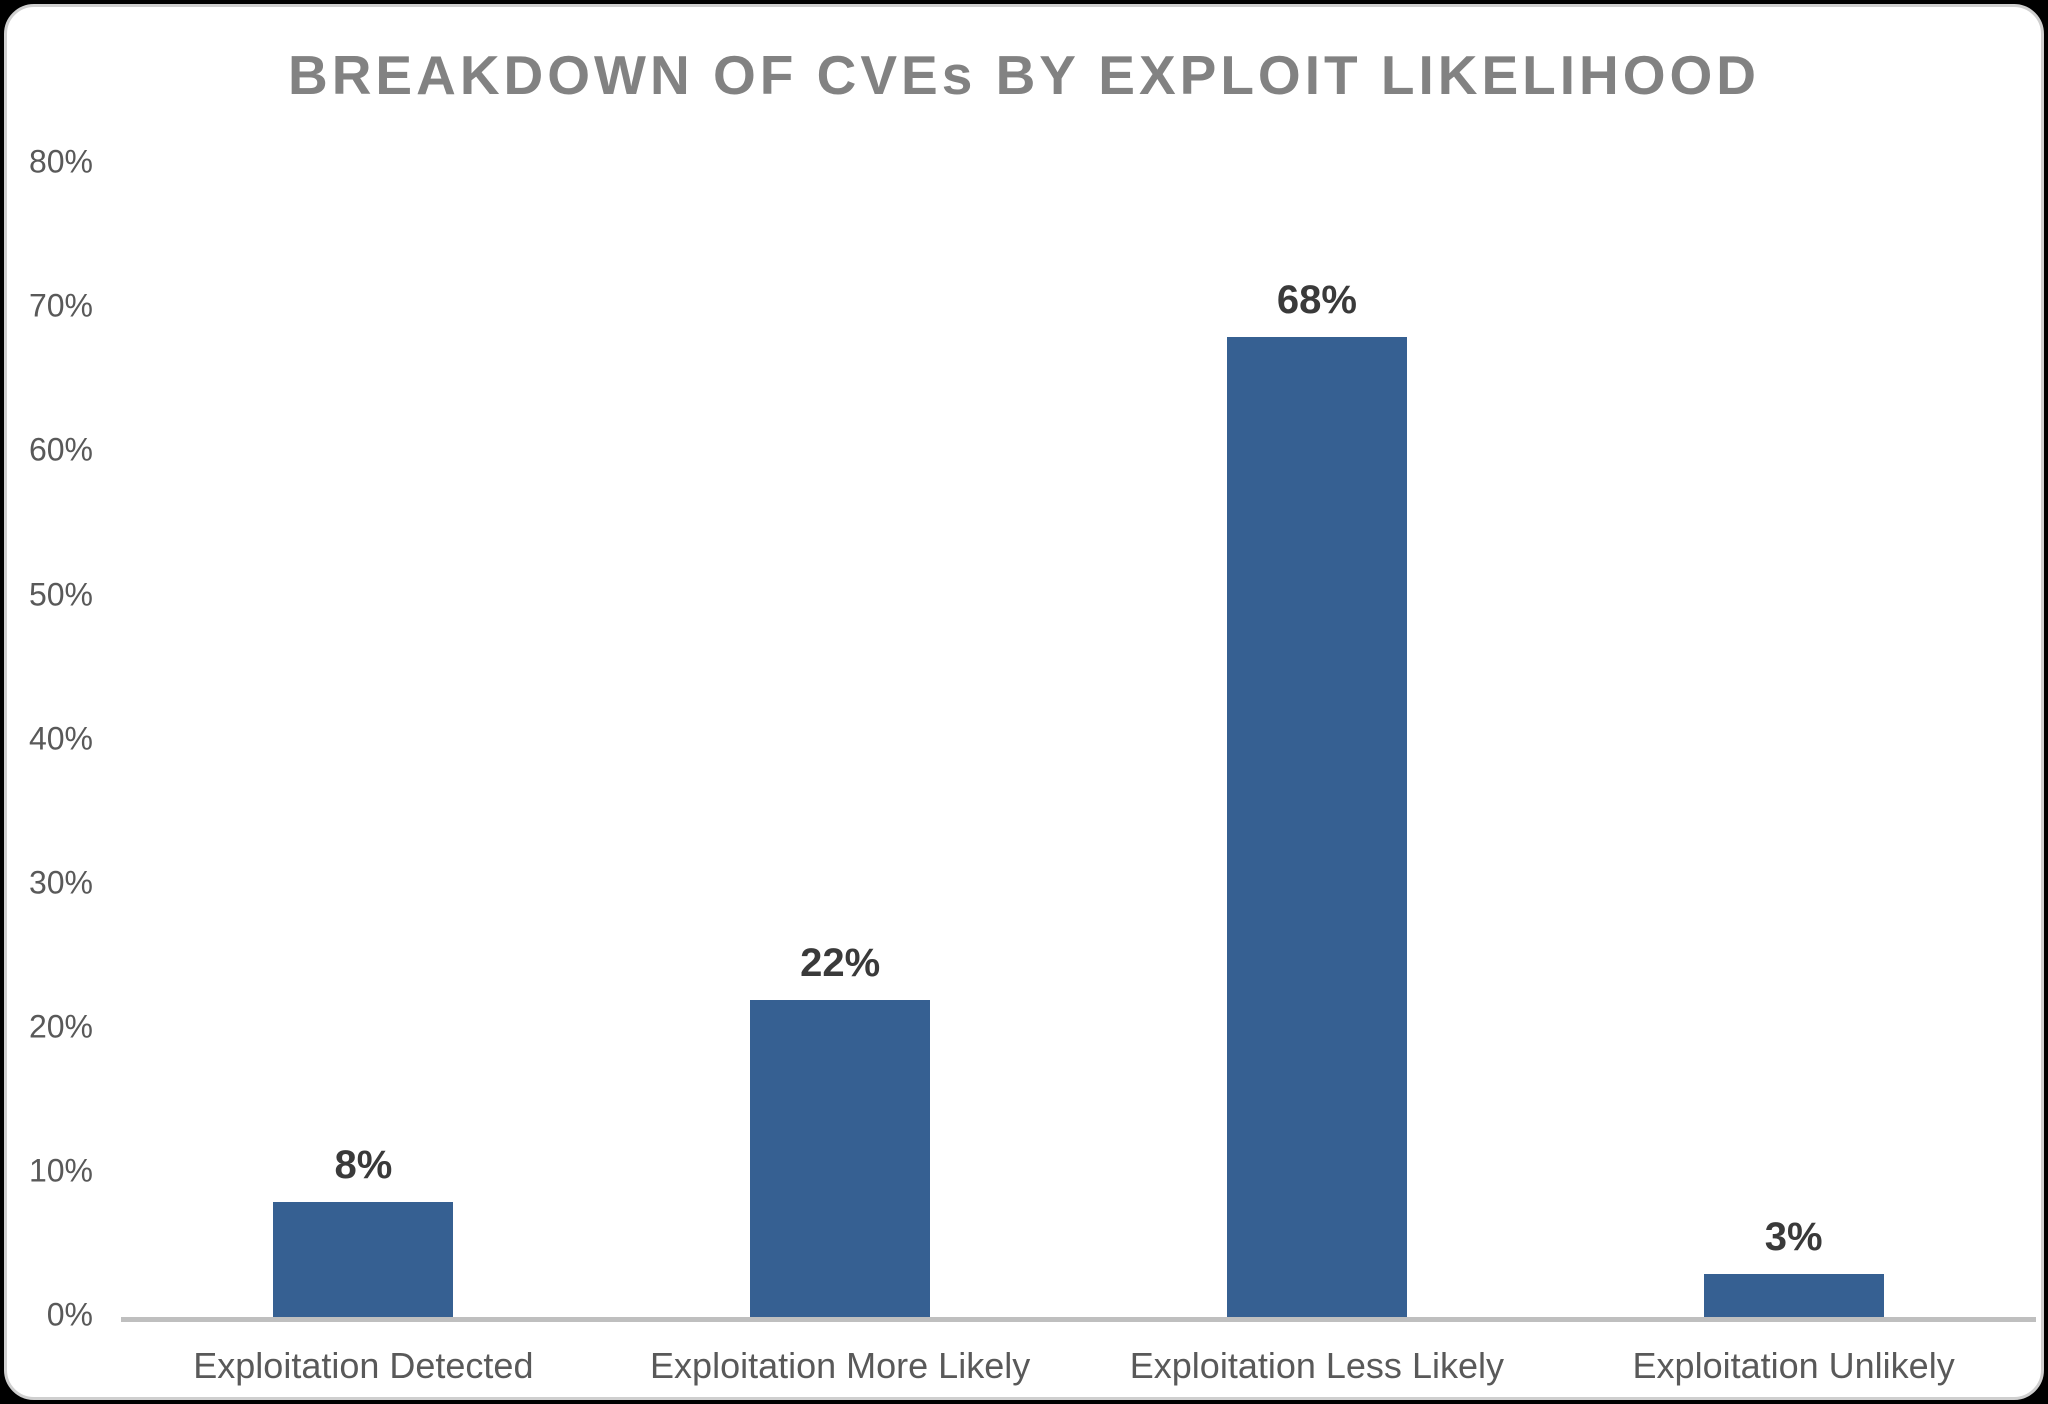  I want to click on bar-value-label: 68%, so click(1316, 300).